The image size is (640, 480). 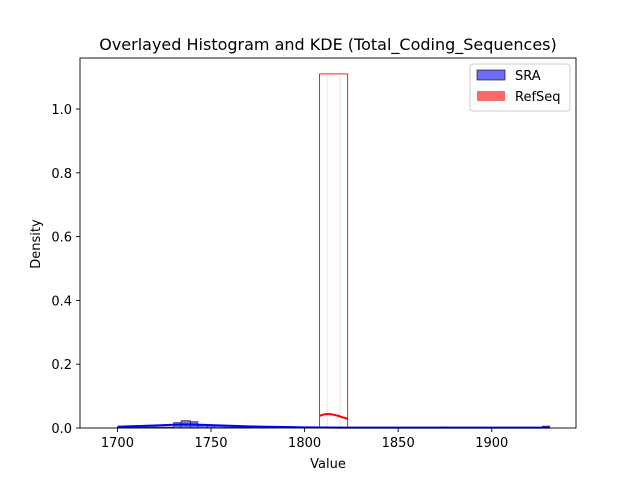 I want to click on y-tick-label-5: 1.0, so click(x=61, y=110).